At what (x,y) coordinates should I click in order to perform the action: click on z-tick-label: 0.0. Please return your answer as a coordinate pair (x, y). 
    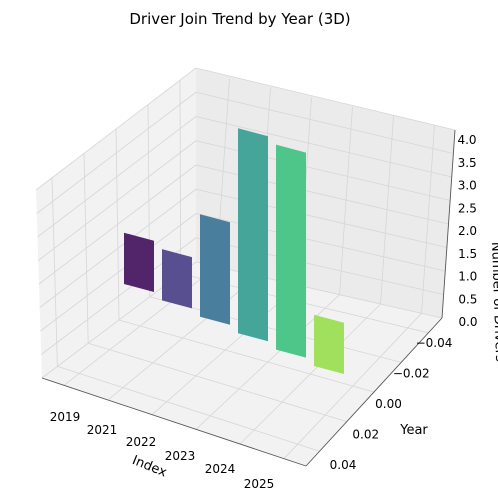
    Looking at the image, I should click on (467, 322).